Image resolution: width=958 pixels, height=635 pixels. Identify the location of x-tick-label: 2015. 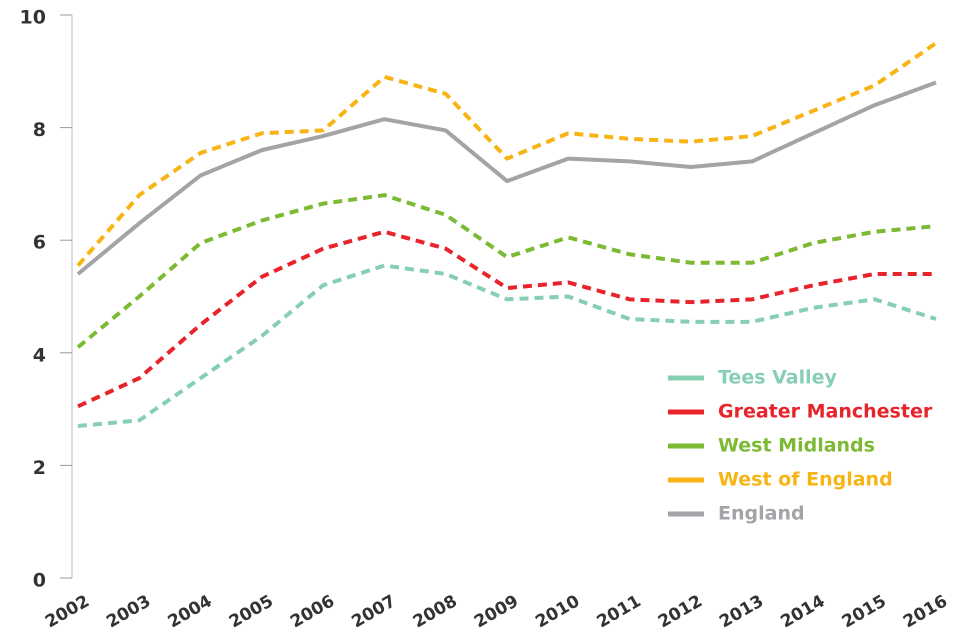
(864, 611).